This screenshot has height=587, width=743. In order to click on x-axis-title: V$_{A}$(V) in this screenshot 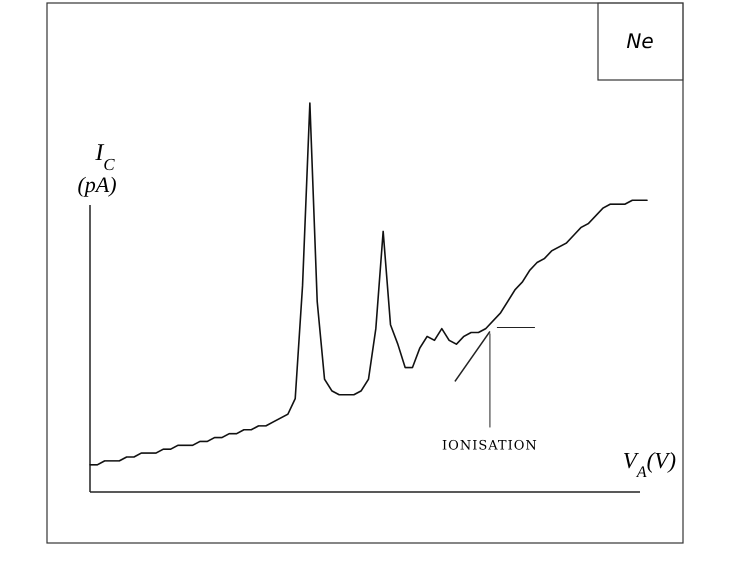, I will do `click(649, 464)`.